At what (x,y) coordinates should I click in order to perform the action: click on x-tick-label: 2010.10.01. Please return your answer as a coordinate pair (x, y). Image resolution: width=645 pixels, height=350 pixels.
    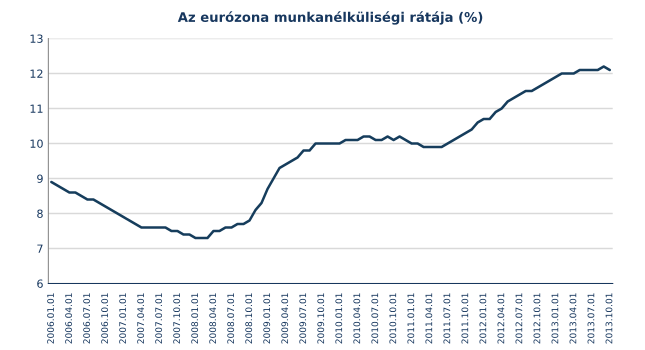
    Looking at the image, I should click on (392, 318).